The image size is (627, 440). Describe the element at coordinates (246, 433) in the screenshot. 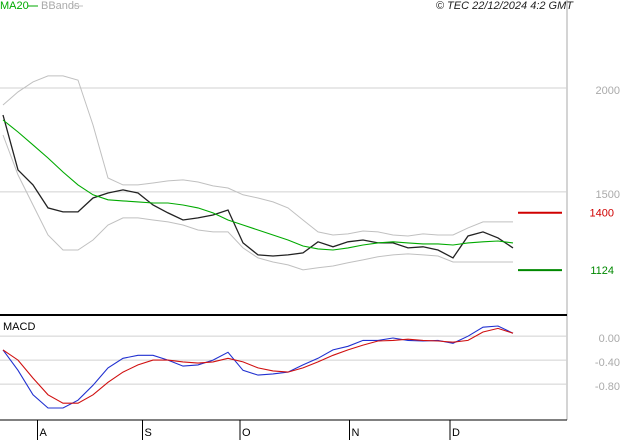

I see `x-tick-label: O` at that location.